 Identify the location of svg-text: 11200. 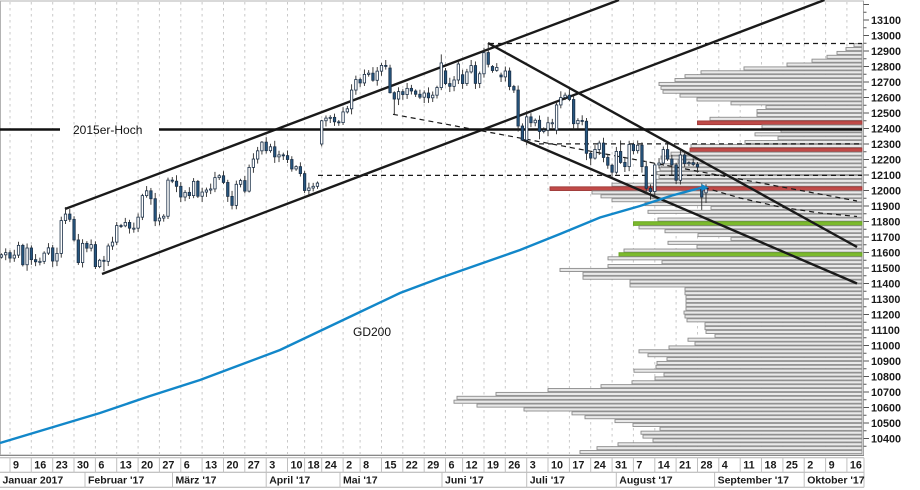
(885, 316).